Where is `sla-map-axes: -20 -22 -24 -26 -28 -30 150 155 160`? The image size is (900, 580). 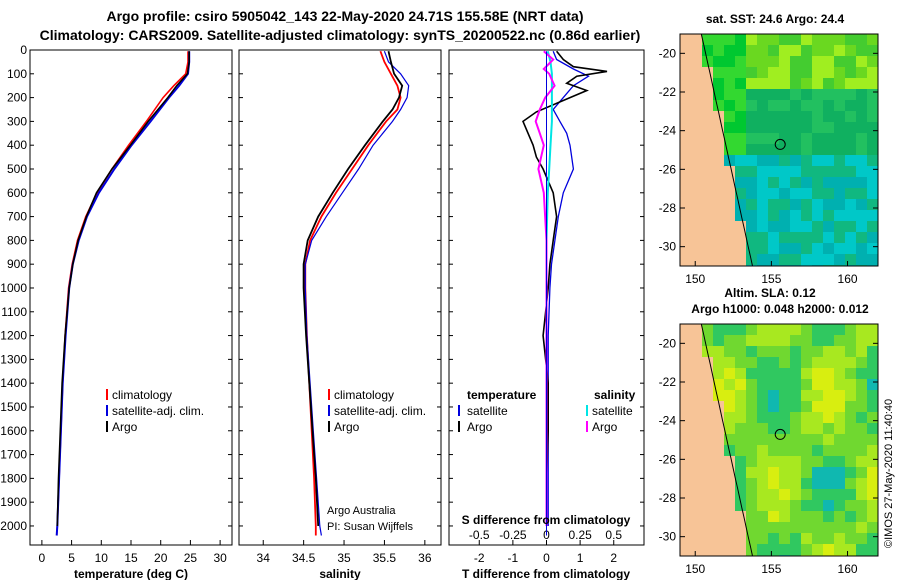
sla-map-axes: -20 -22 -24 -26 -28 -30 150 155 160 is located at coordinates (768, 456).